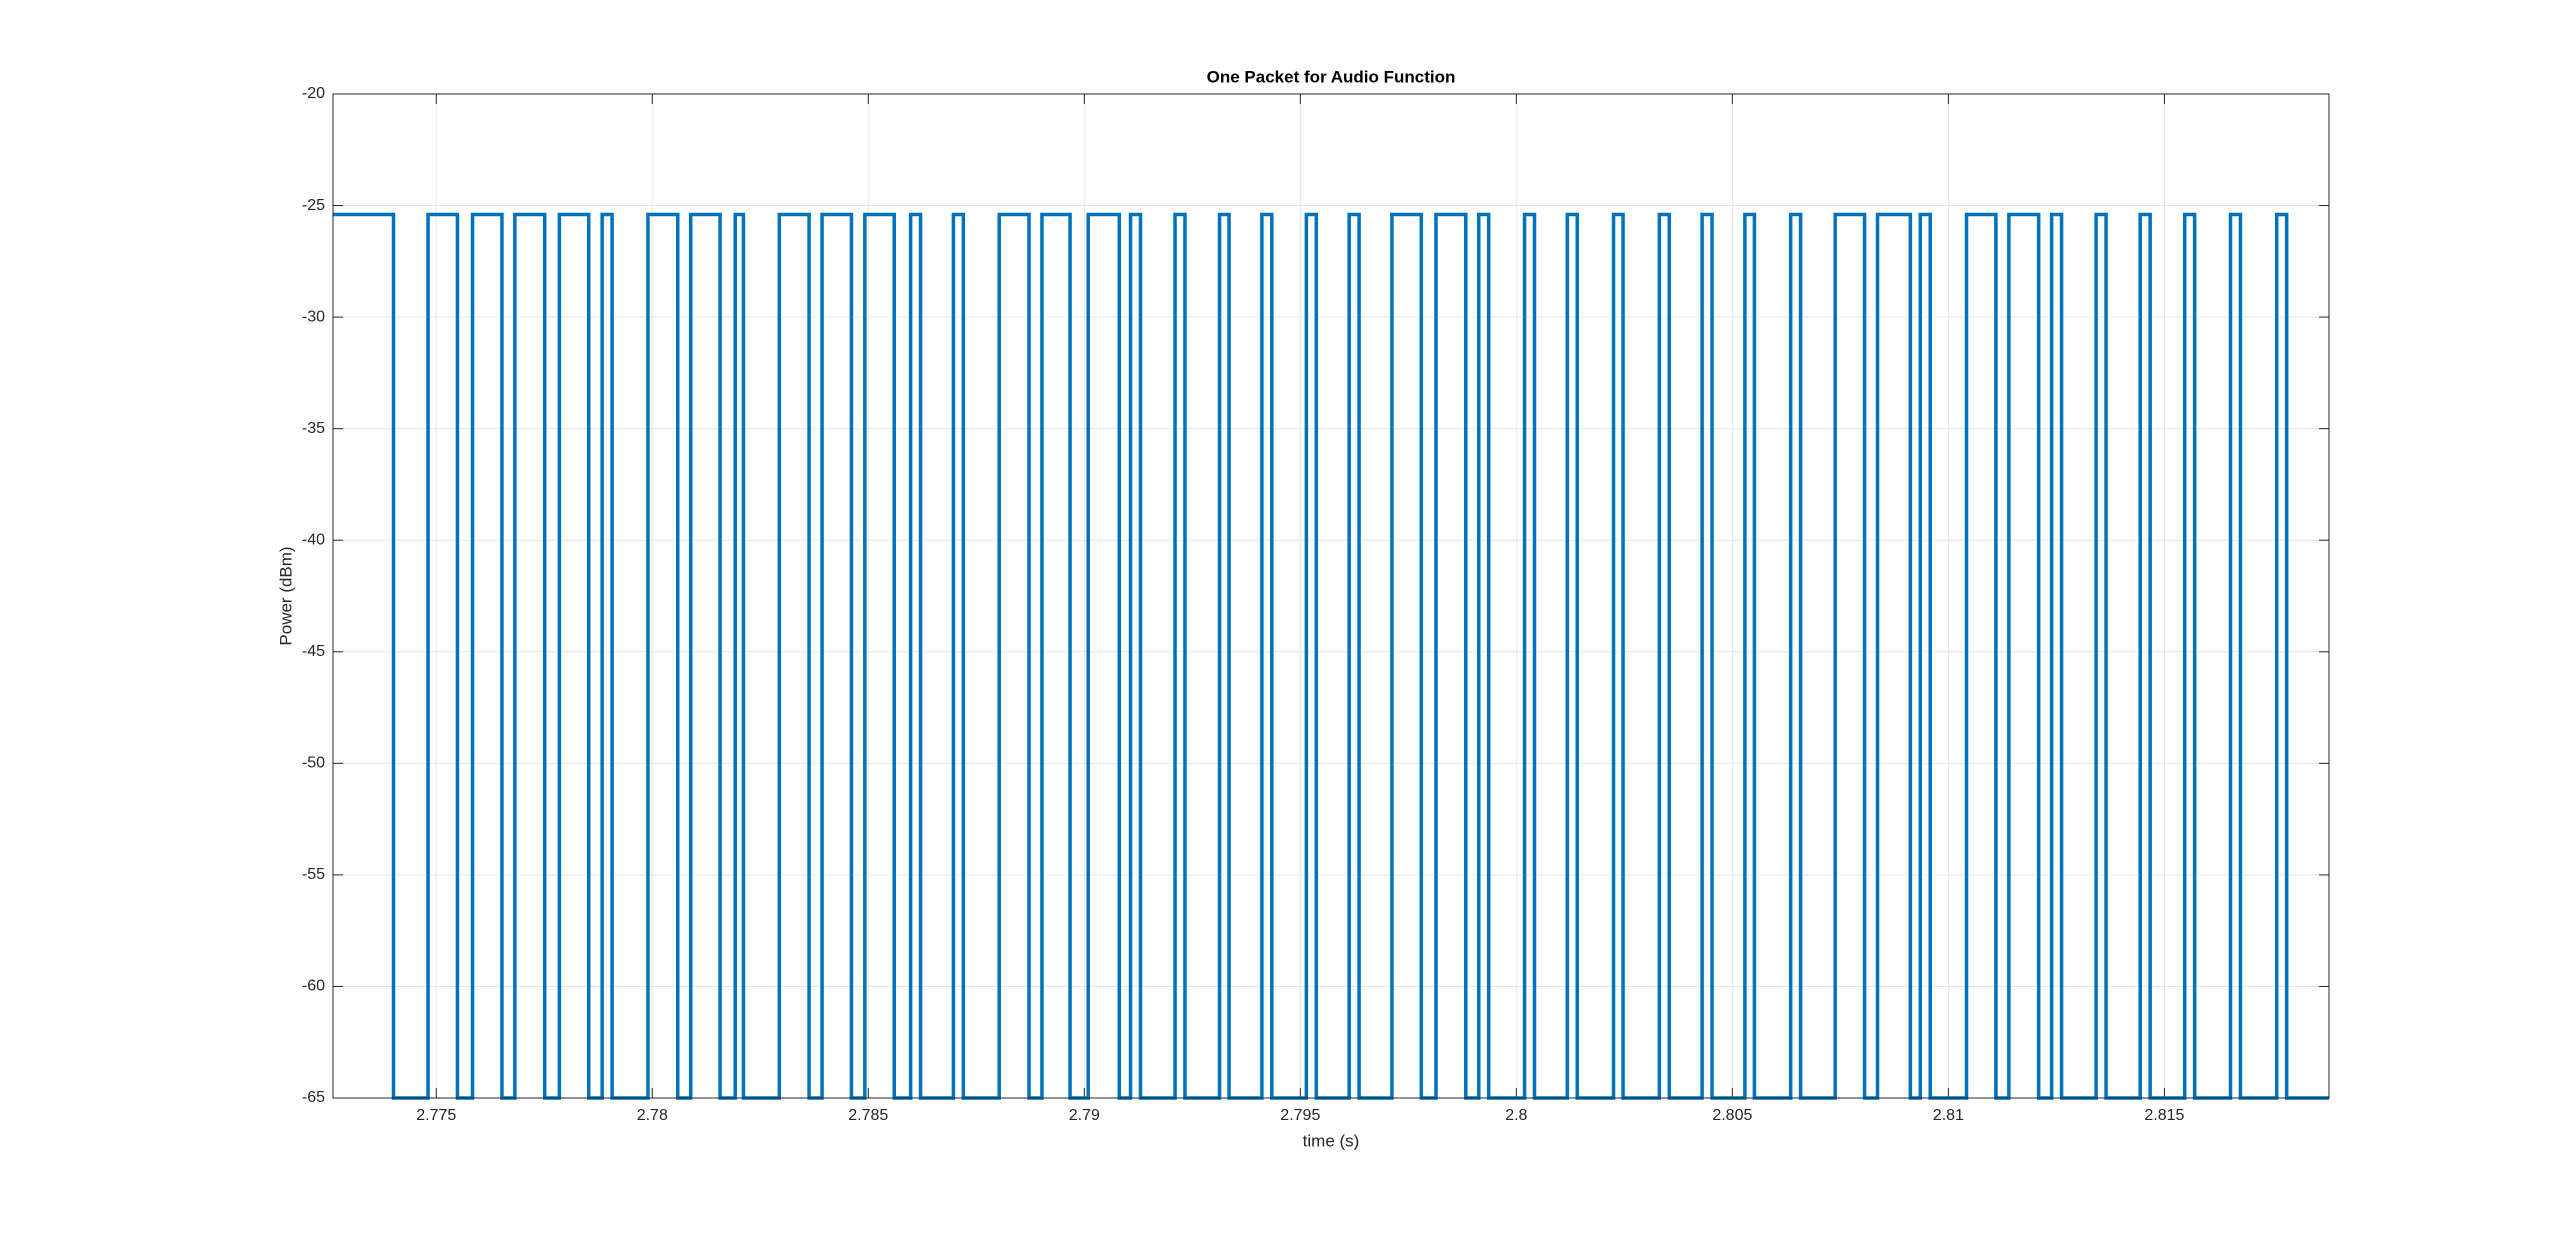 Image resolution: width=2573 pixels, height=1236 pixels. Describe the element at coordinates (2164, 1115) in the screenshot. I see `x-tick-label: 2.815` at that location.